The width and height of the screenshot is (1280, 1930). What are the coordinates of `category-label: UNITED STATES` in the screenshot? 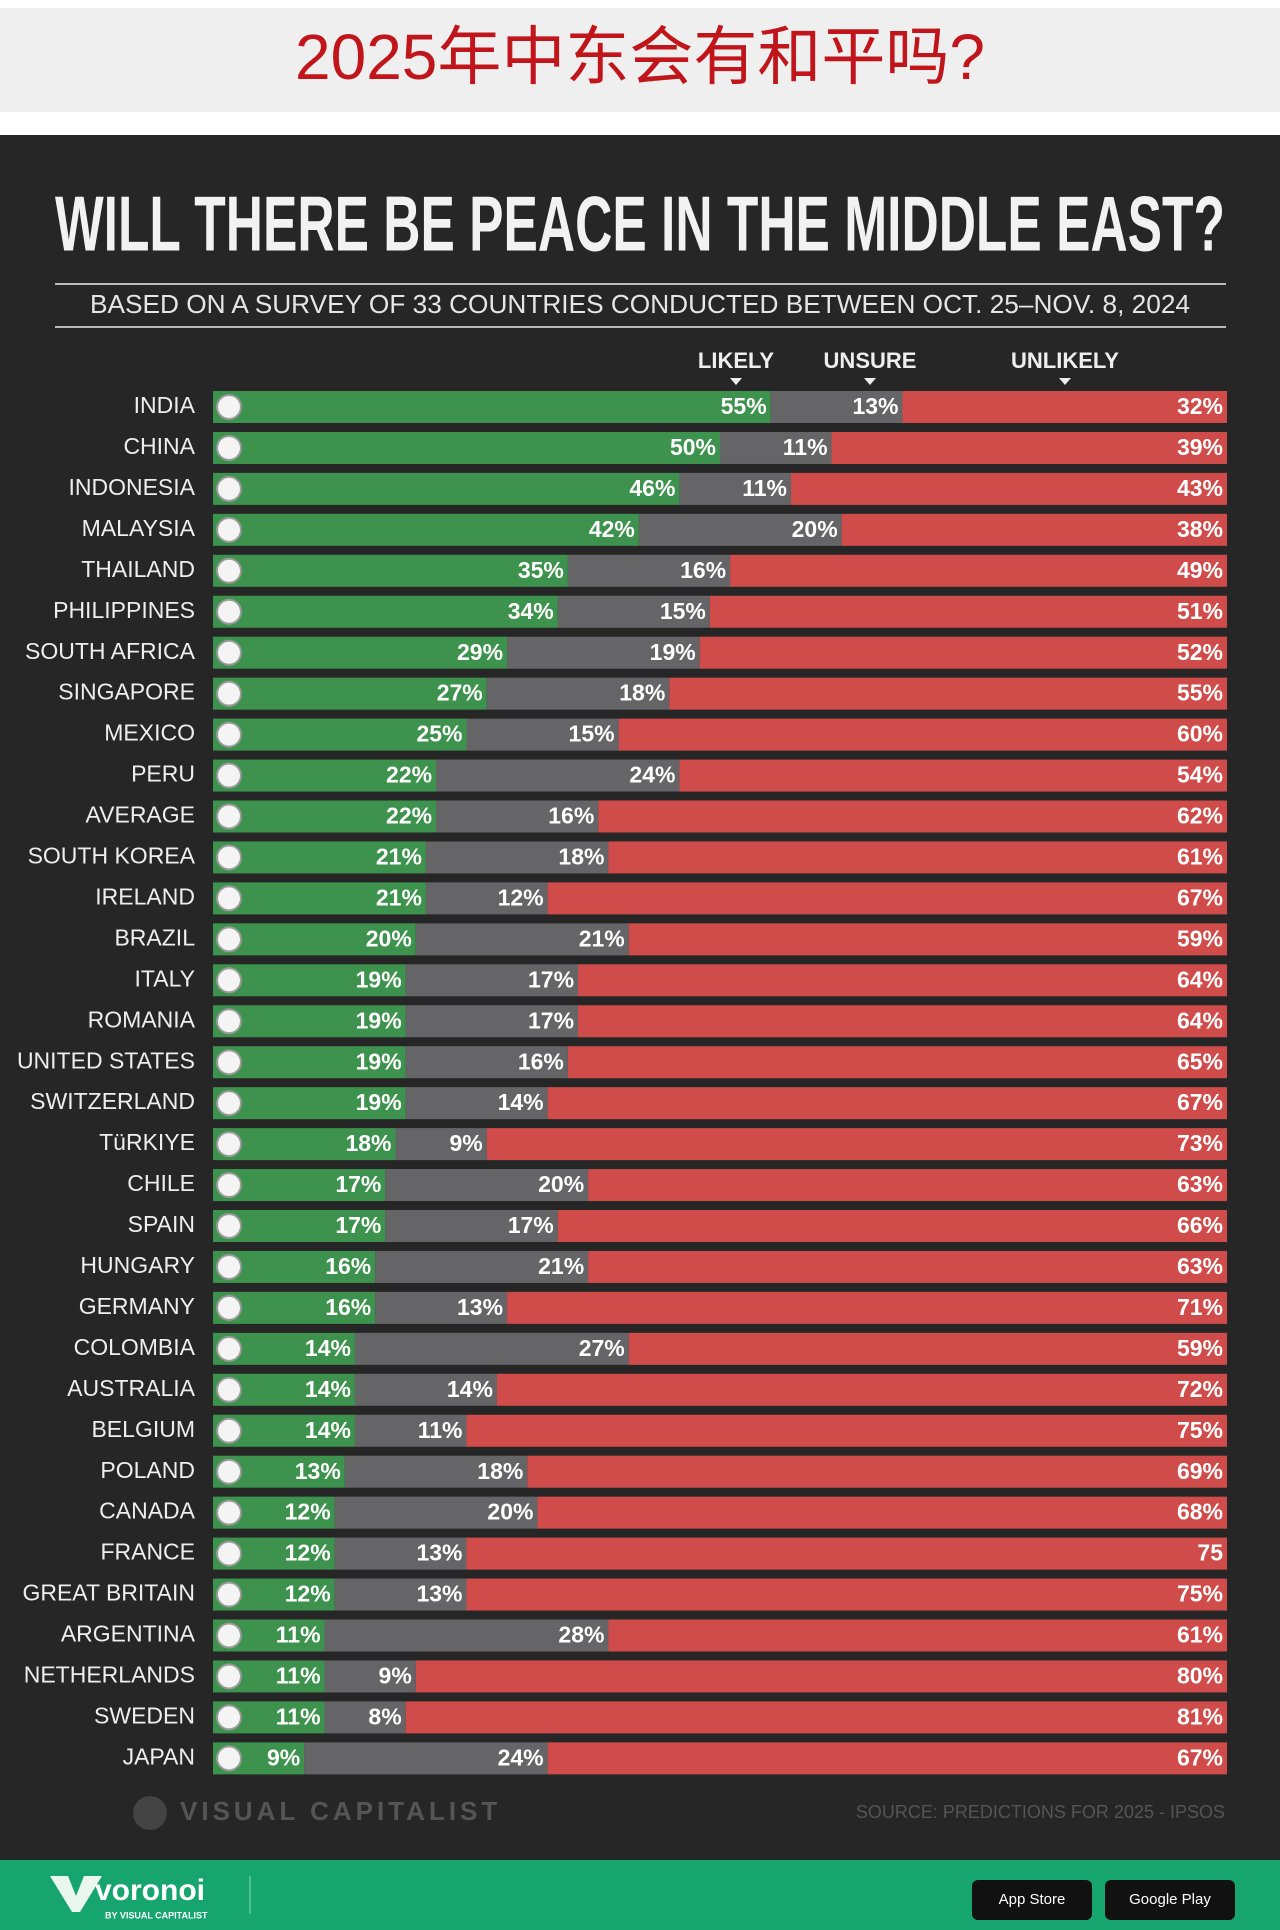 It's located at (106, 1060).